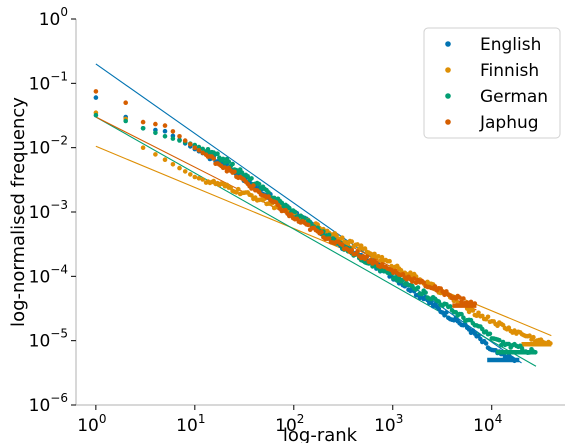  I want to click on legend: English Finnish German Japhug, so click(492, 83).